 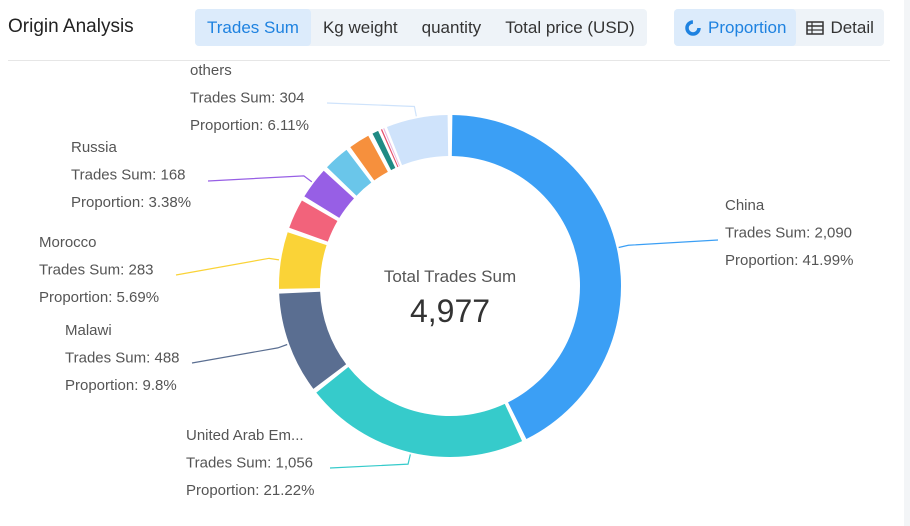 I want to click on donut-chart-icon, so click(x=693, y=27).